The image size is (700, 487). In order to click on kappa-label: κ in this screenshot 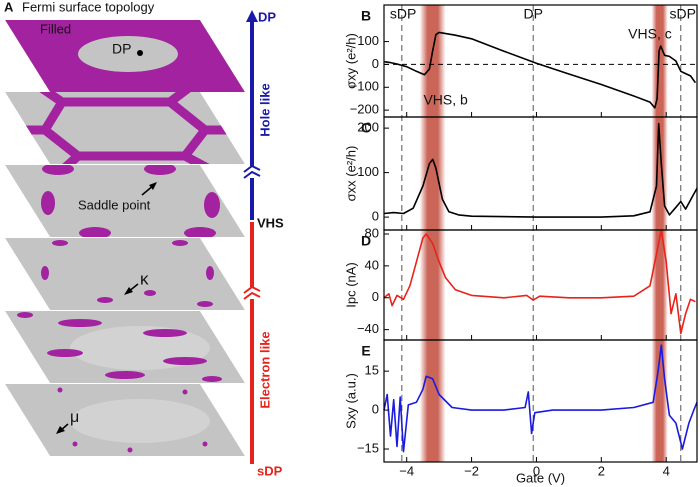, I will do `click(144, 278)`.